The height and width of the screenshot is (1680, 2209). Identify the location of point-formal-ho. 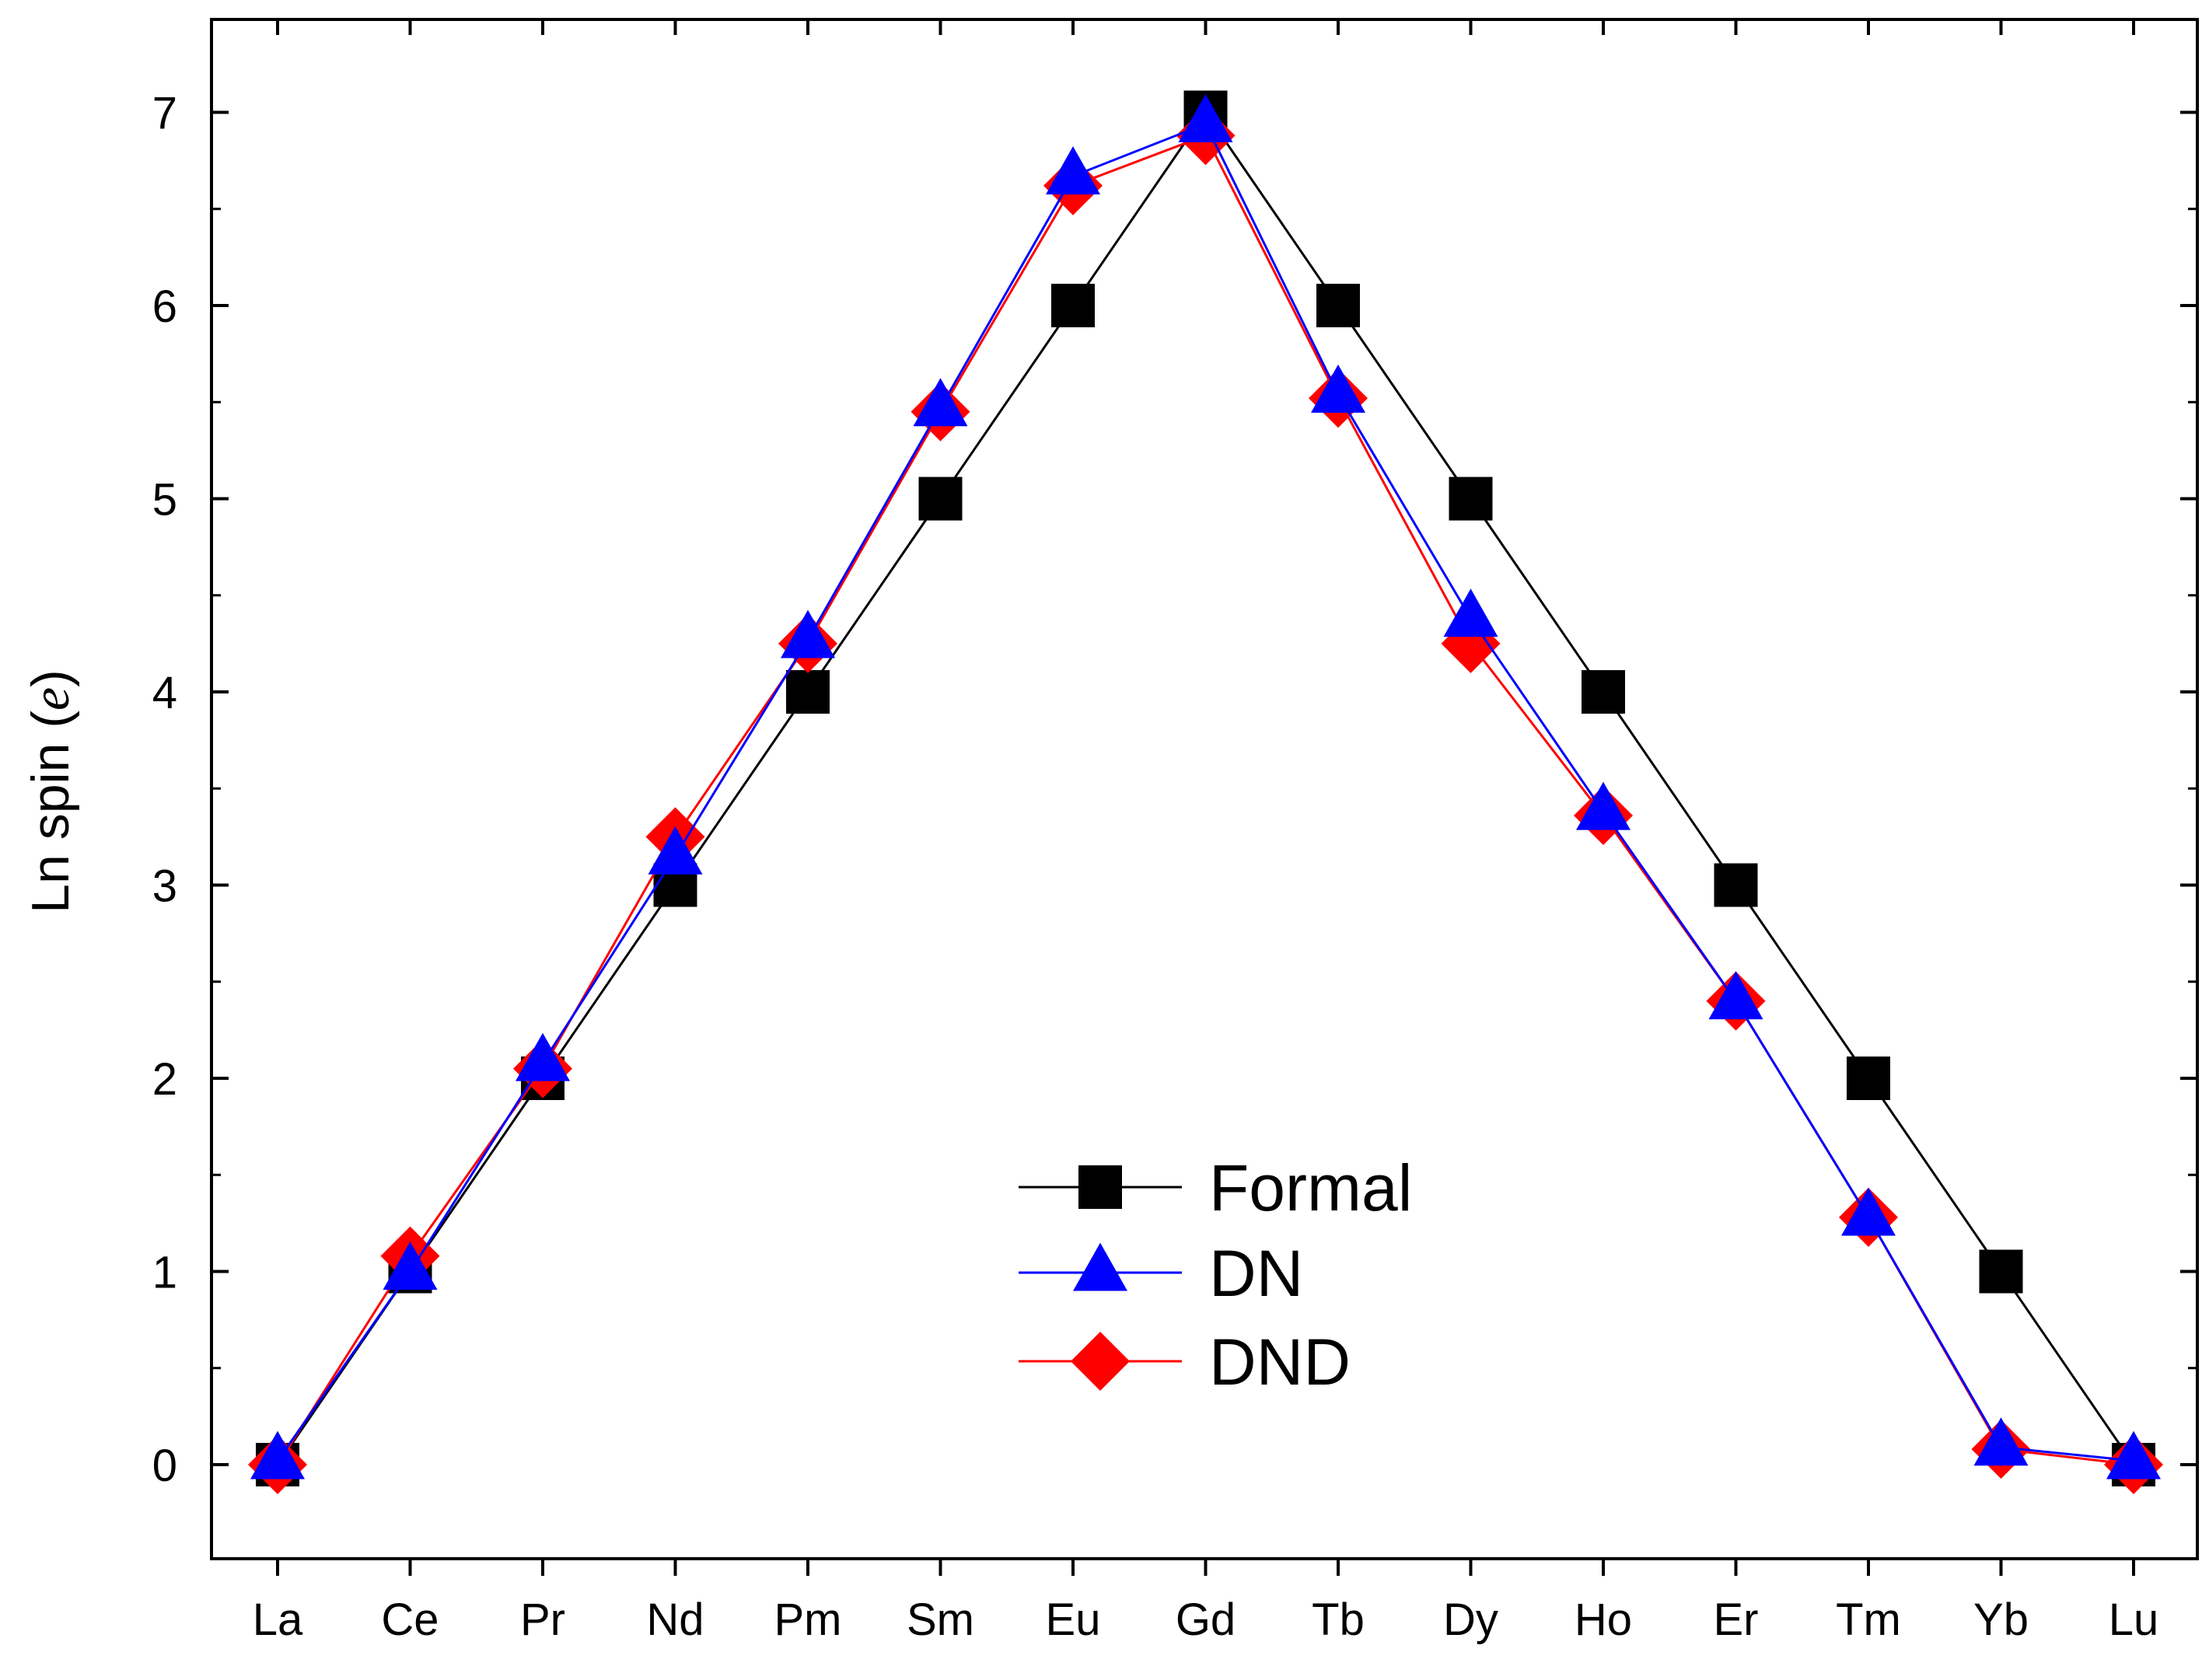
(1604, 692).